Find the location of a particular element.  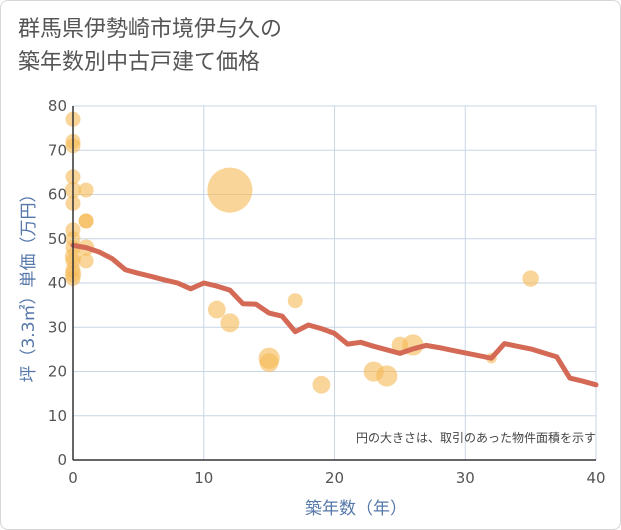

x-tick-label: 20 is located at coordinates (334, 478).